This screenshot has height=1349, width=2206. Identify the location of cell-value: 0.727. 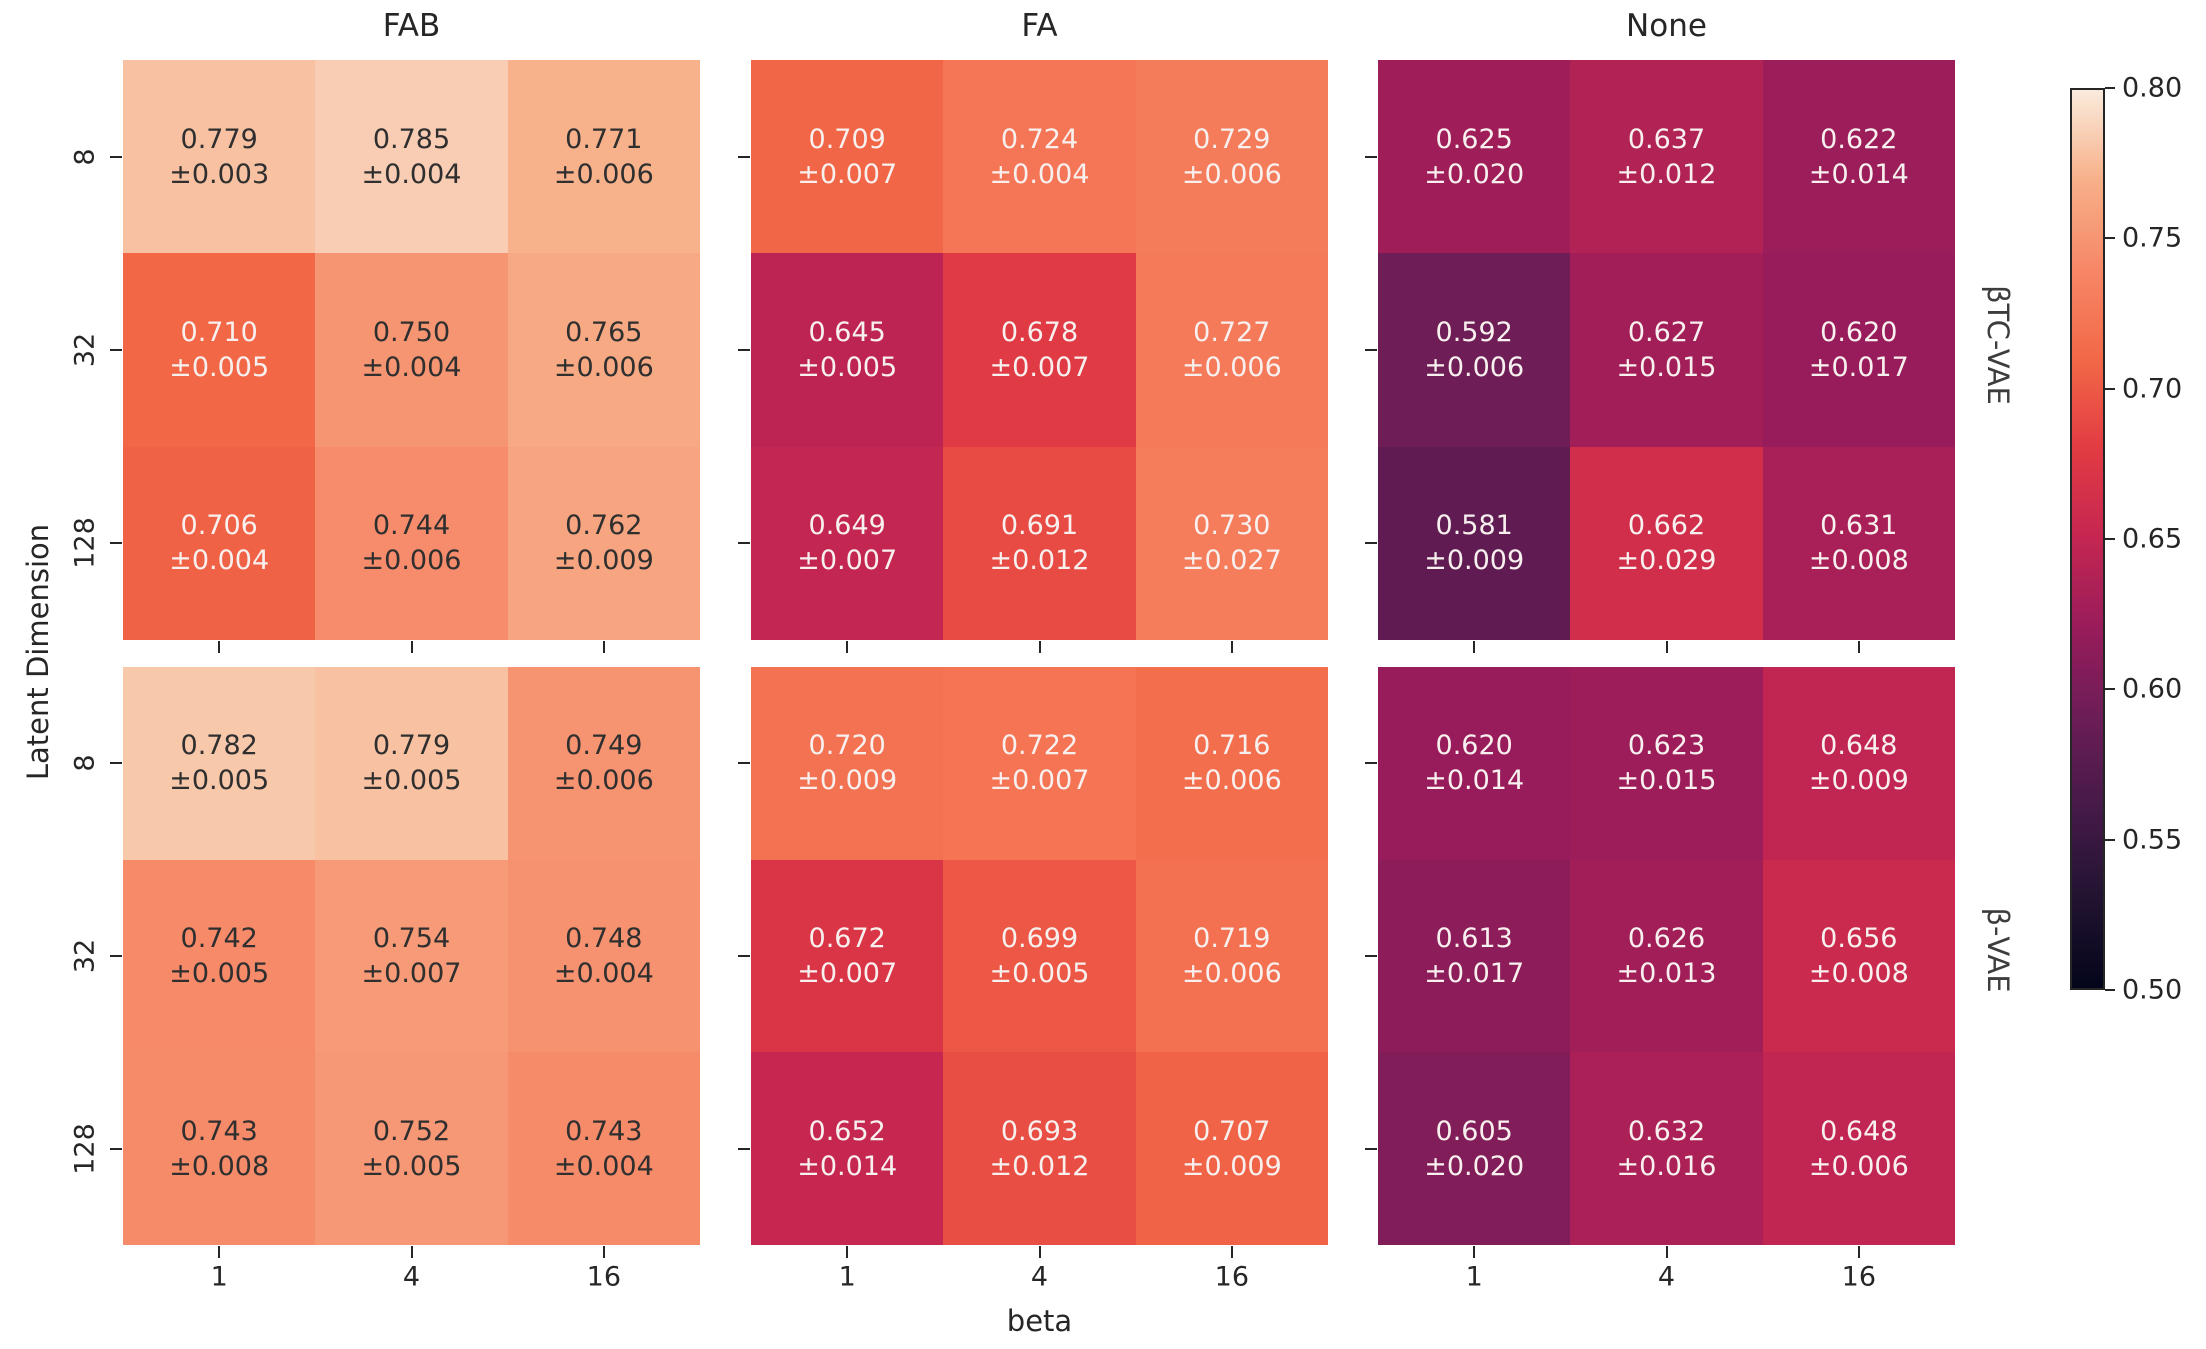
(1232, 332).